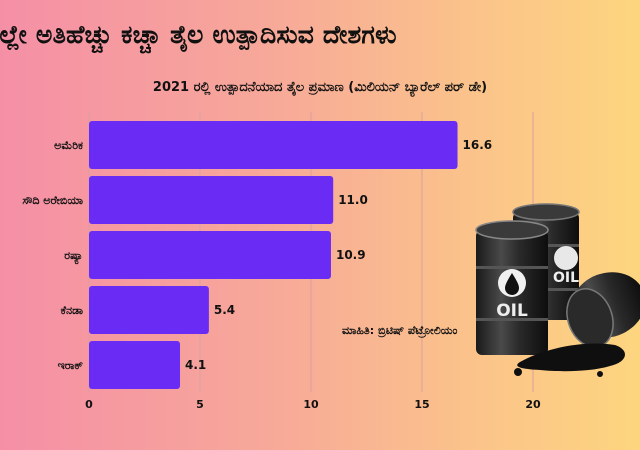  I want to click on barrel-front-icon: OIL, so click(512, 287).